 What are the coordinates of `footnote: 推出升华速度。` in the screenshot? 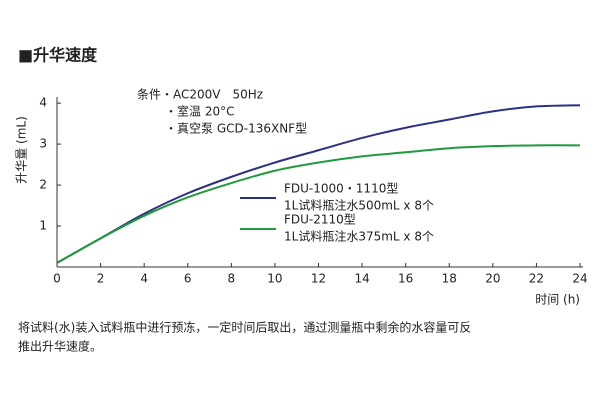 It's located at (60, 346).